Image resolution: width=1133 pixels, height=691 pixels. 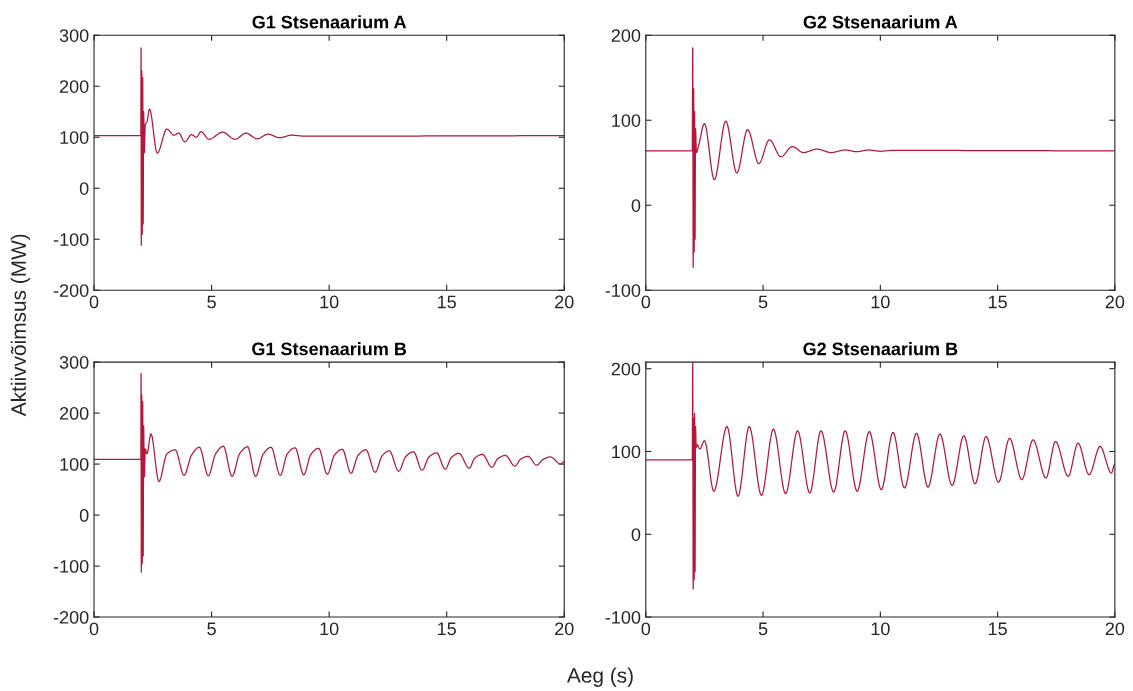 I want to click on chart-title: G1 Stsenaarium A, so click(x=329, y=22).